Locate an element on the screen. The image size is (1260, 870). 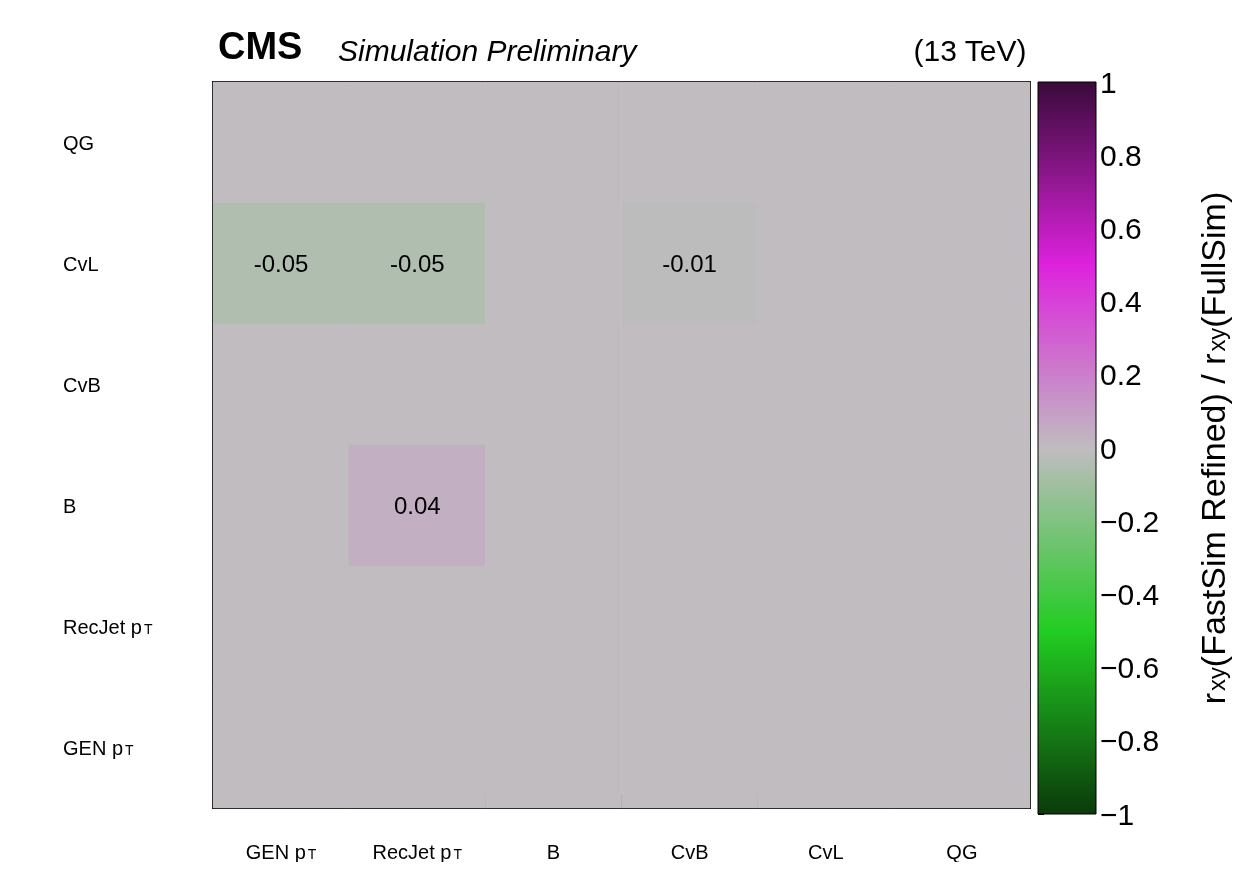
data-label: -0.01 is located at coordinates (689, 263).